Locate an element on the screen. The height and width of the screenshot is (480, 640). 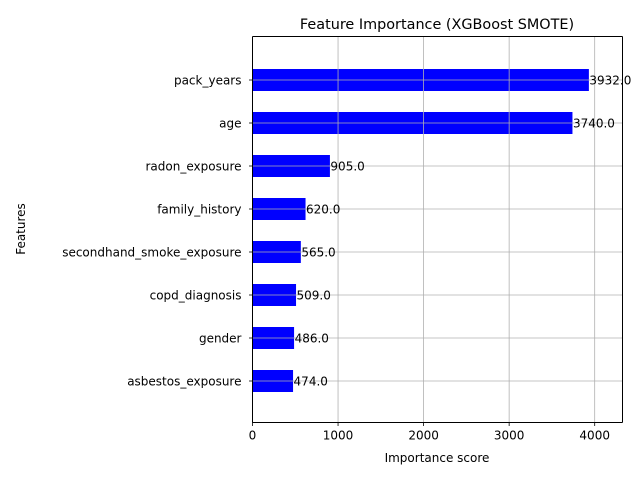
y-tick-label: secondhand_smoke_exposure is located at coordinates (151, 253).